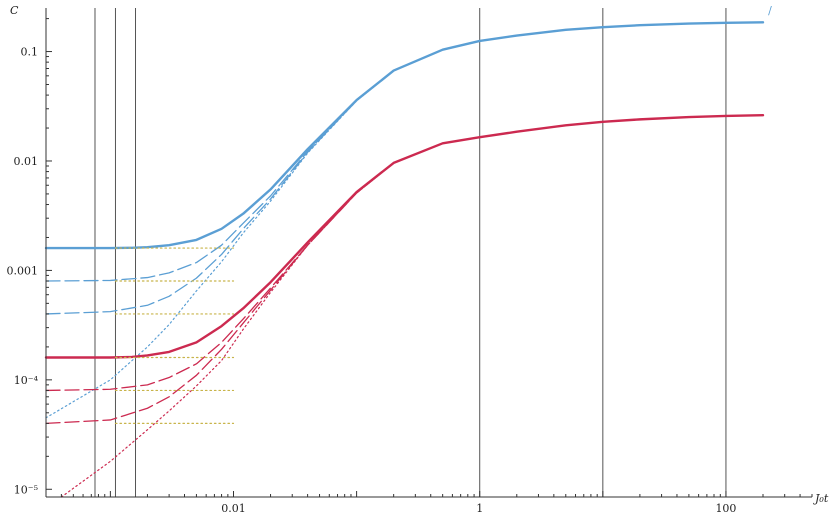  I want to click on annotation-0: /, so click(770, 10).